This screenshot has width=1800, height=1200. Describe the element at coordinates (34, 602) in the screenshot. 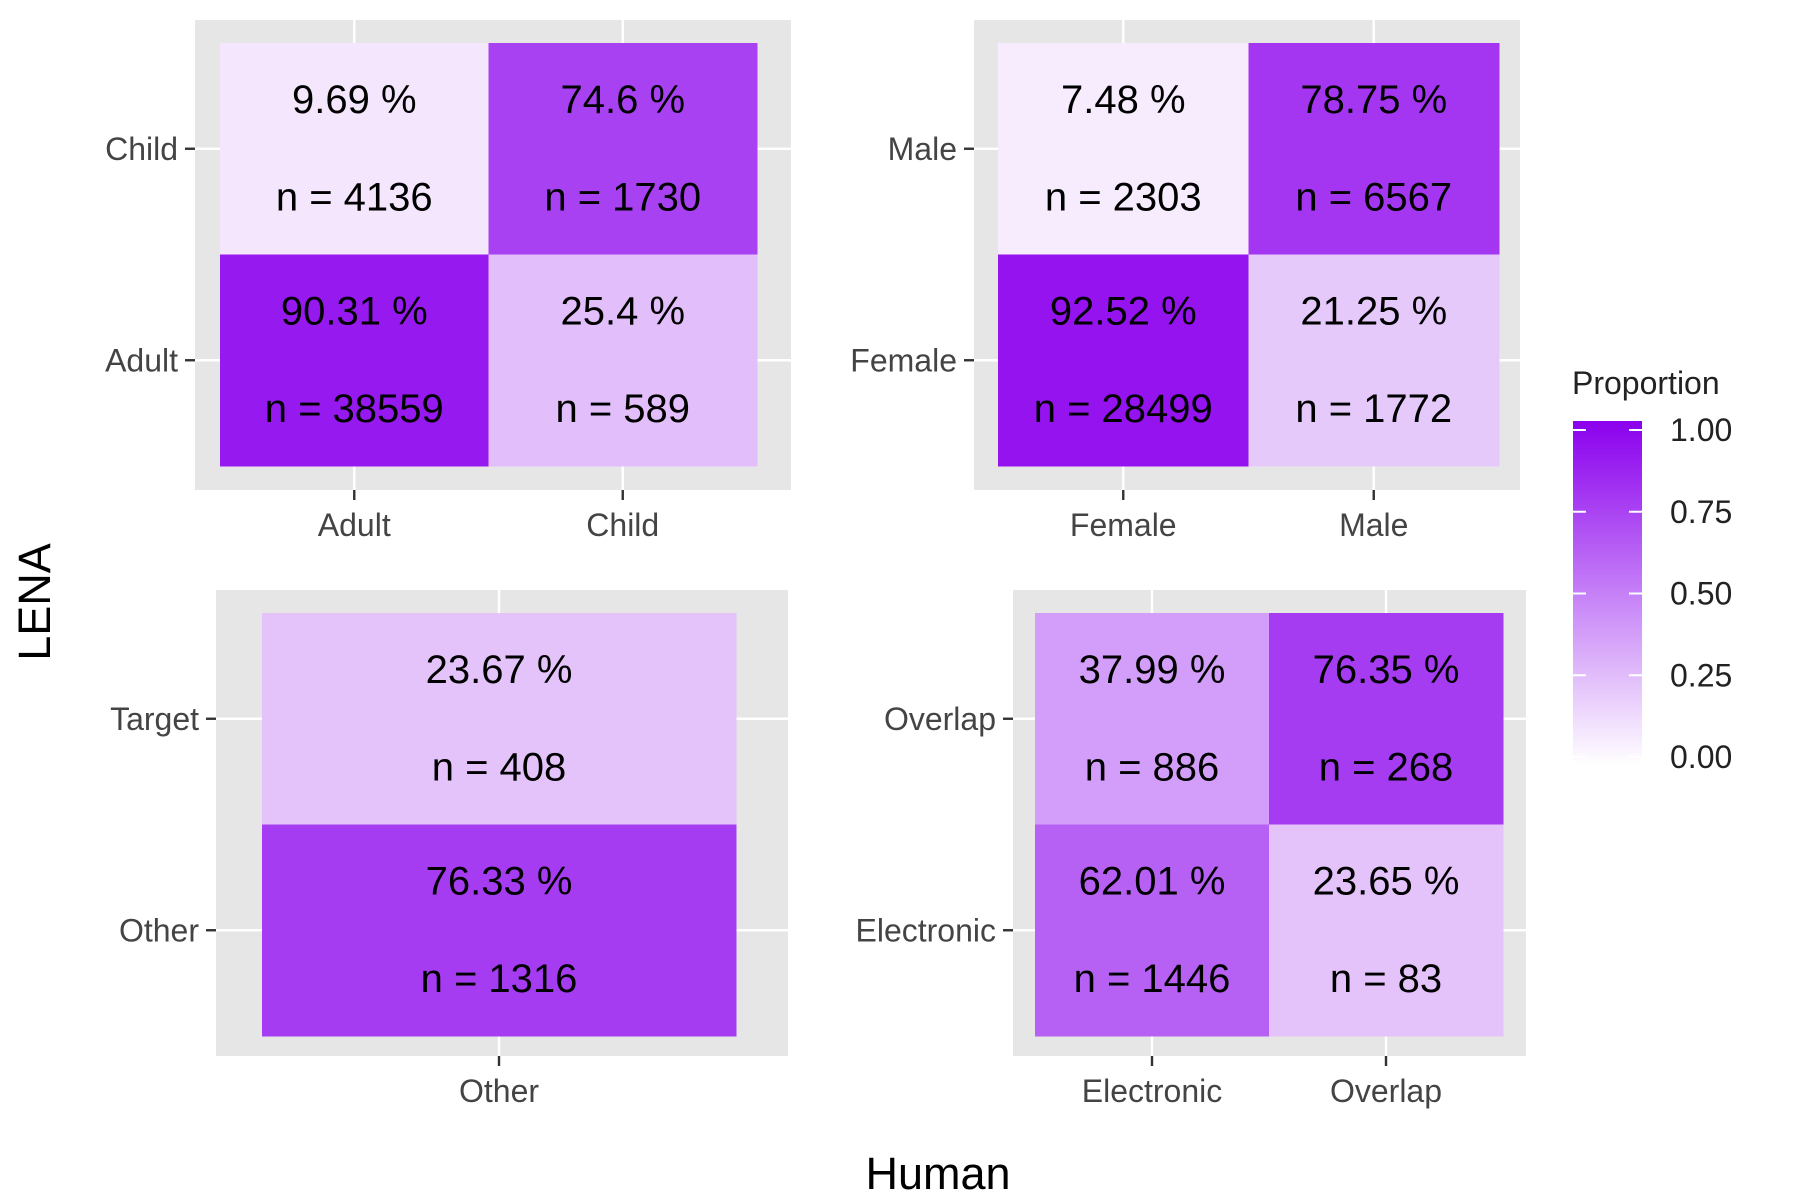

I see `y-axis-title: LENA` at that location.